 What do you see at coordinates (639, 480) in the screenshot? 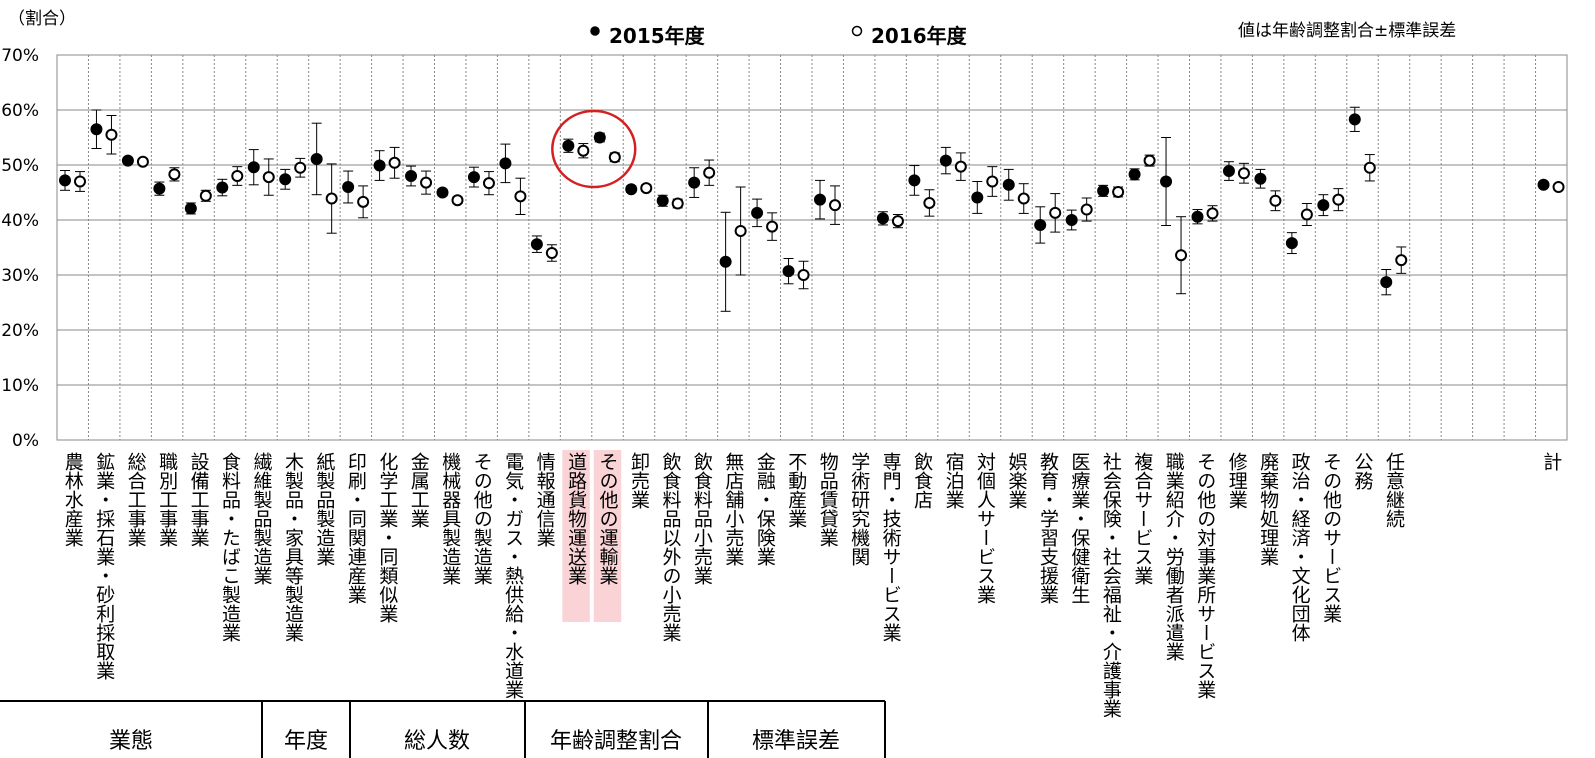
I see `x-tick-label: 卸売業` at bounding box center [639, 480].